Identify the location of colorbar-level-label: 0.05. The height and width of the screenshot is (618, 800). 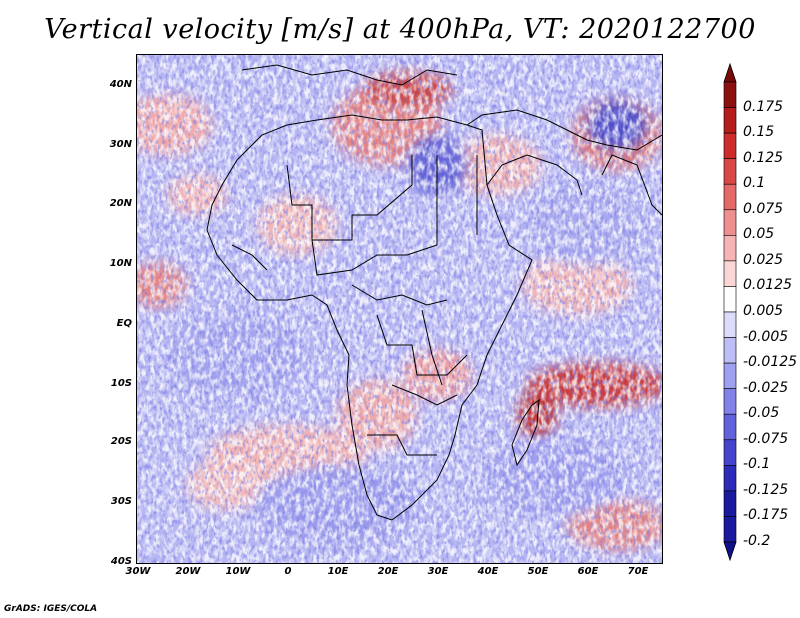
(759, 234).